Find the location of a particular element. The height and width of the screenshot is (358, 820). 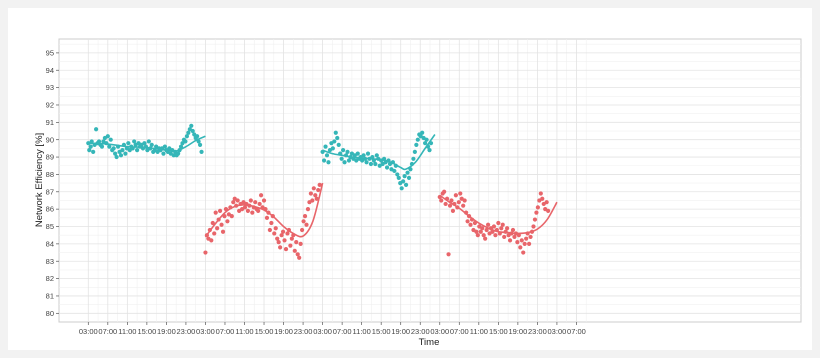

x-tick-label: 19:00 is located at coordinates (166, 331).